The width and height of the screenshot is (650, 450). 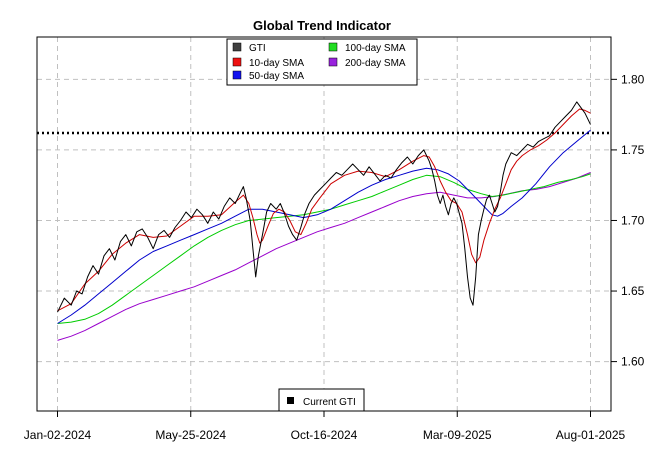 What do you see at coordinates (257, 48) in the screenshot?
I see `legend-label-gti: GTI` at bounding box center [257, 48].